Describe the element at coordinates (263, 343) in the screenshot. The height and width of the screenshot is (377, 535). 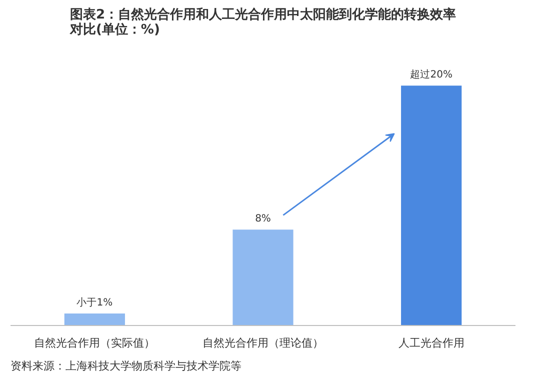
I see `x-tick-label: 自然光合作用（理论值）` at that location.